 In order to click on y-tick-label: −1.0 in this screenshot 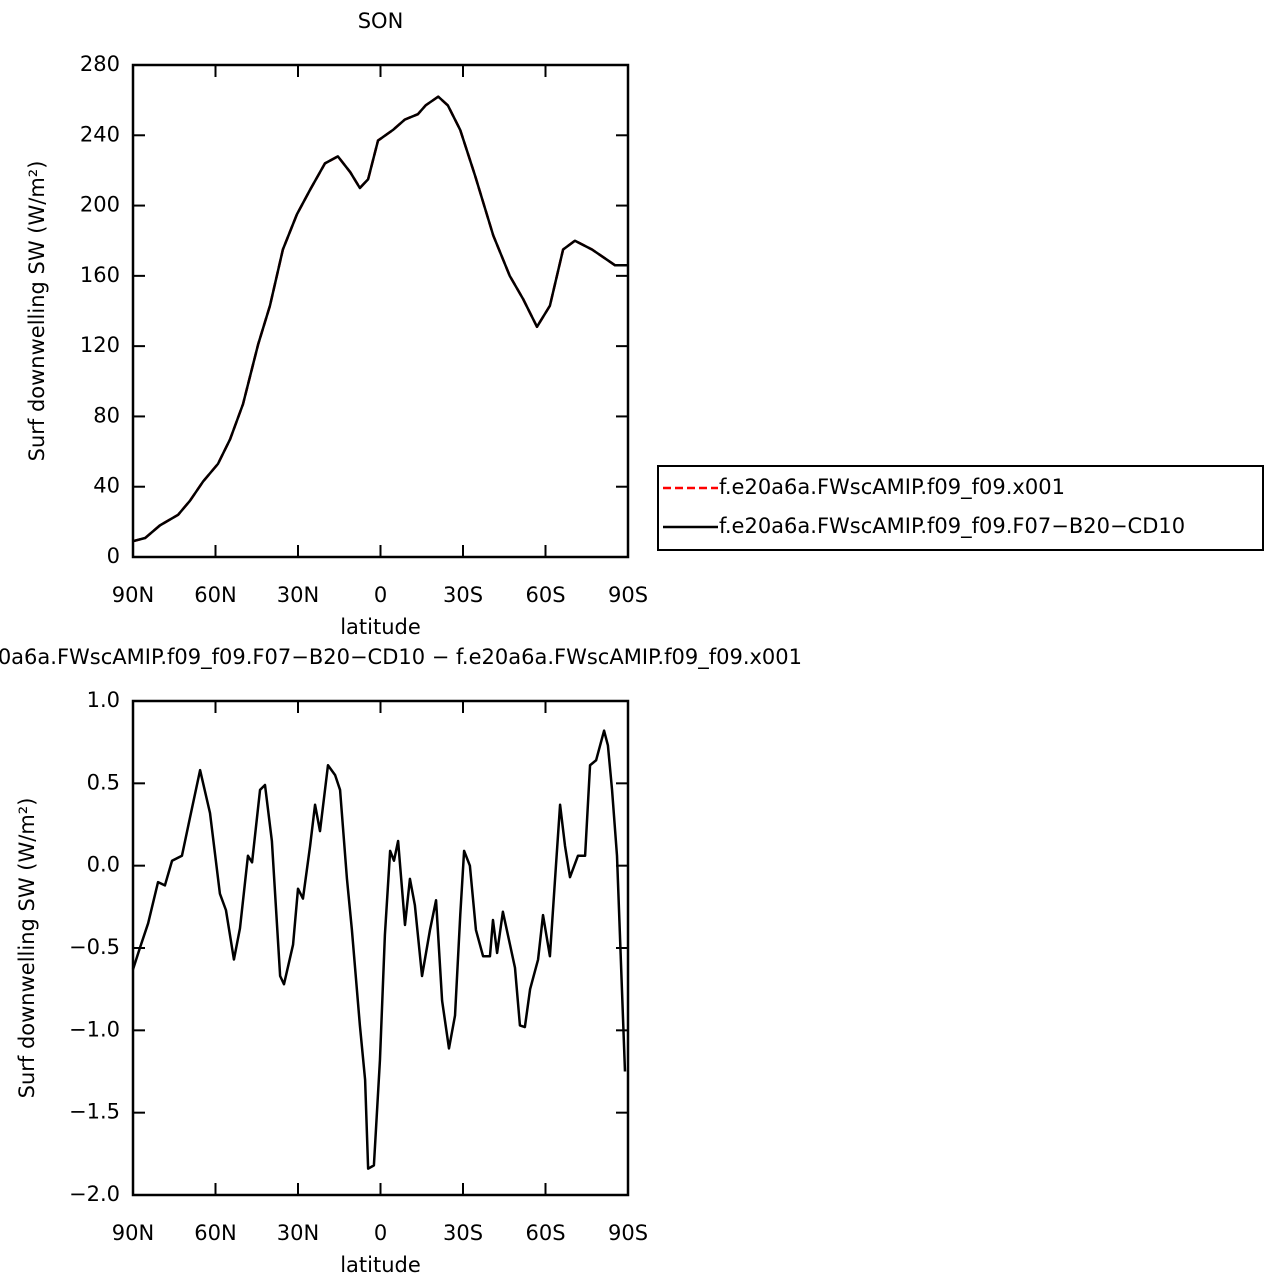, I will do `click(94, 1029)`.